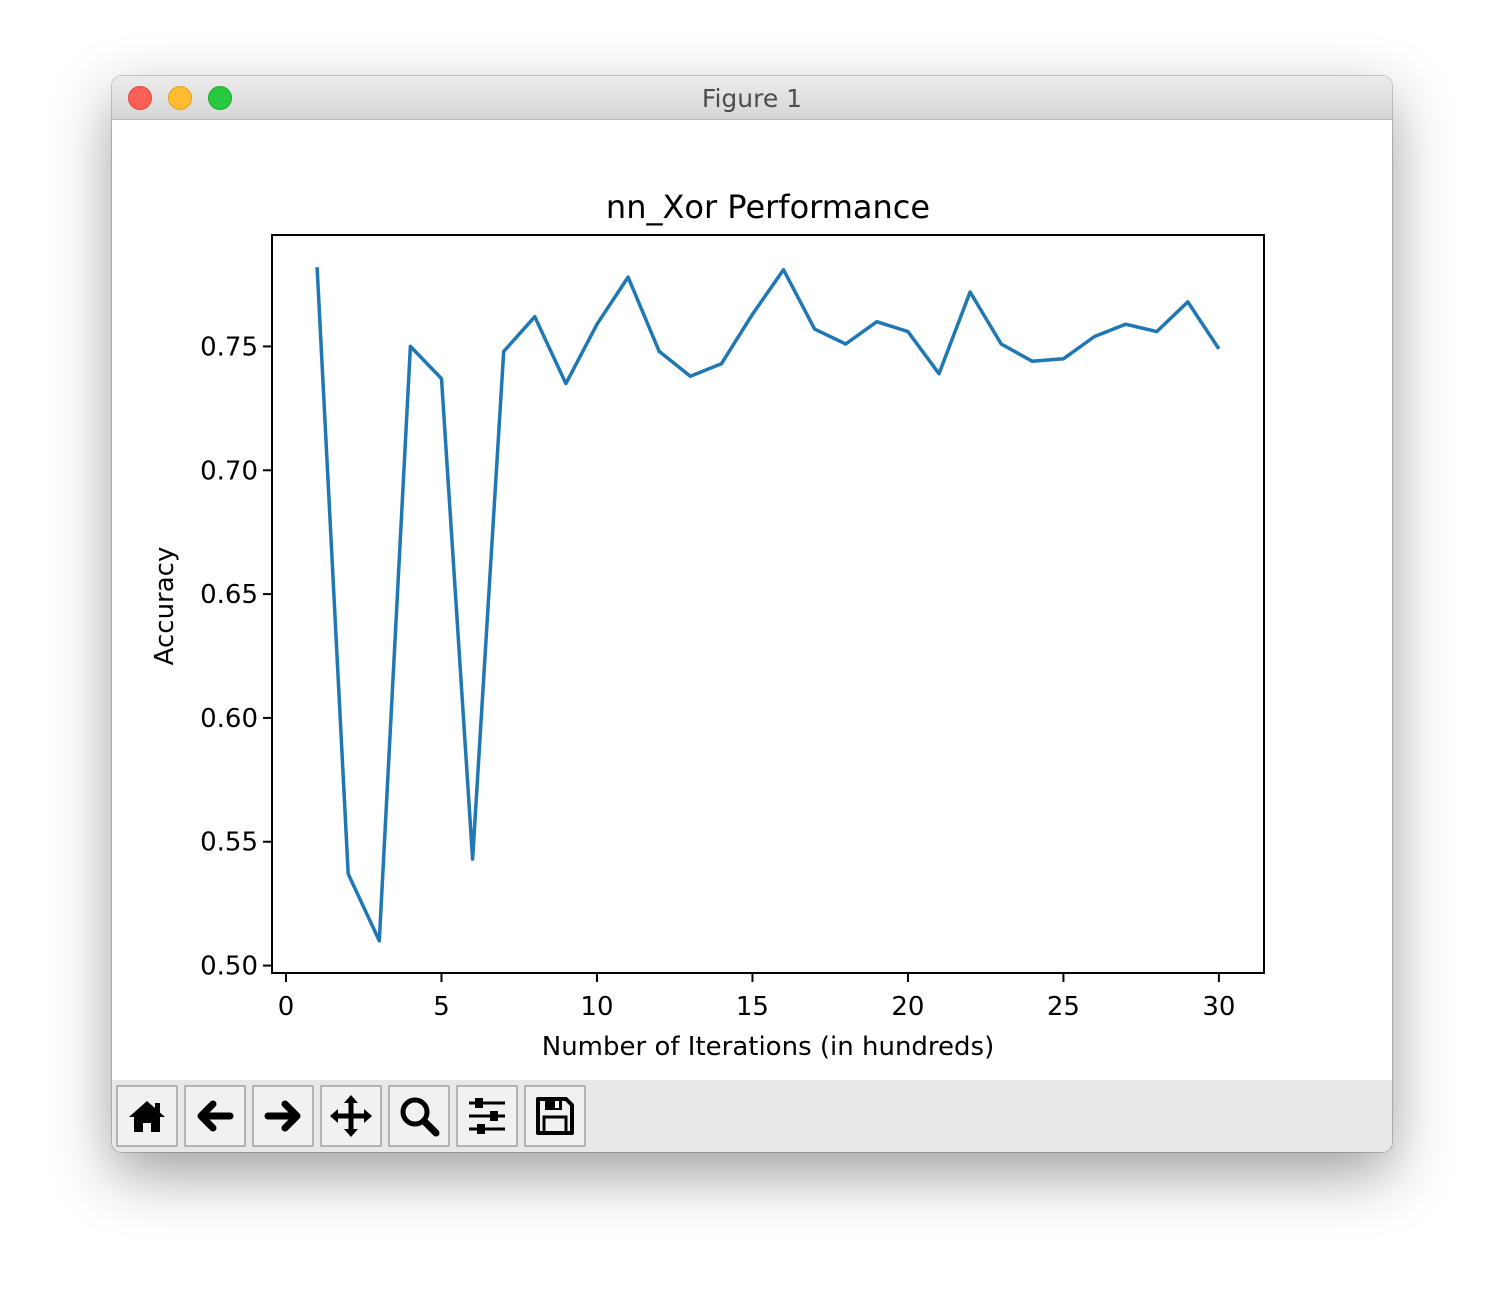 Image resolution: width=1504 pixels, height=1300 pixels. I want to click on home-icon, so click(147, 1116).